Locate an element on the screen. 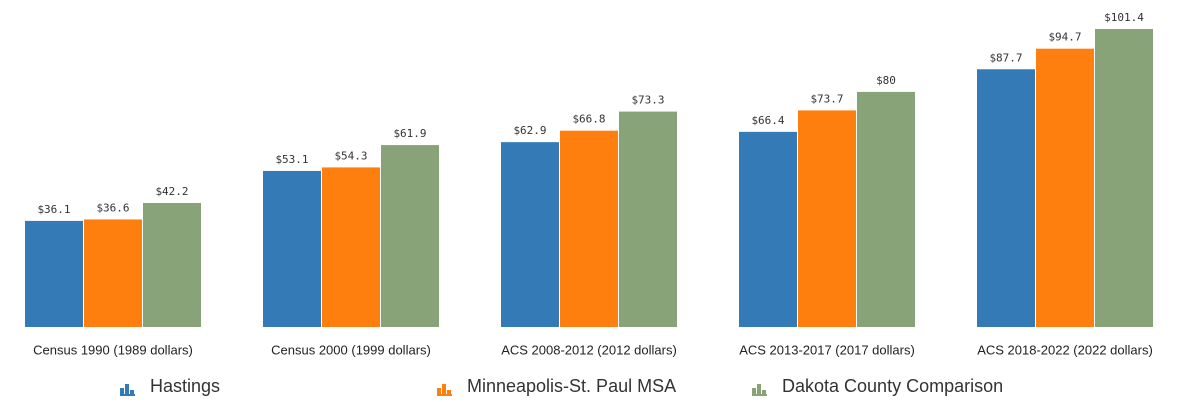  data-label: $73.3 is located at coordinates (647, 100).